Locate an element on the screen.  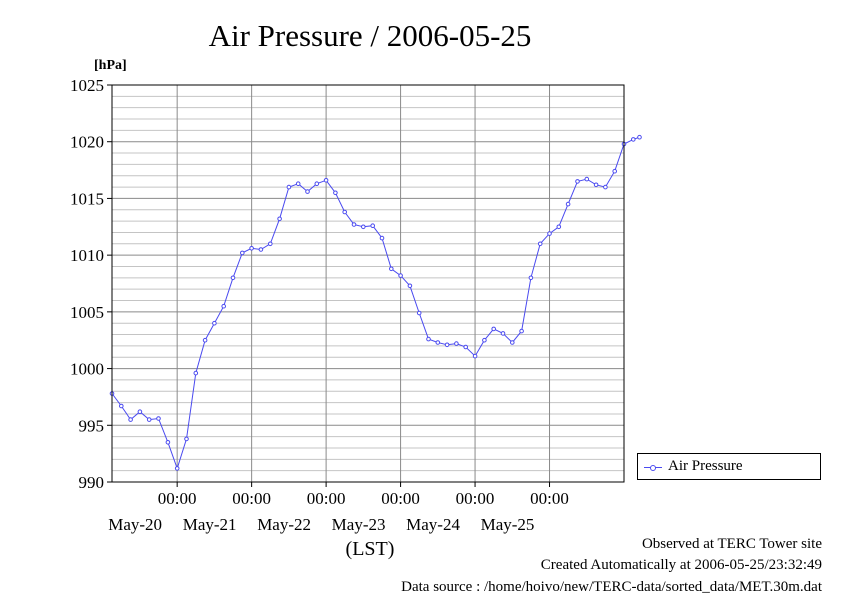
x-tick-date-label: May-21 is located at coordinates (210, 524).